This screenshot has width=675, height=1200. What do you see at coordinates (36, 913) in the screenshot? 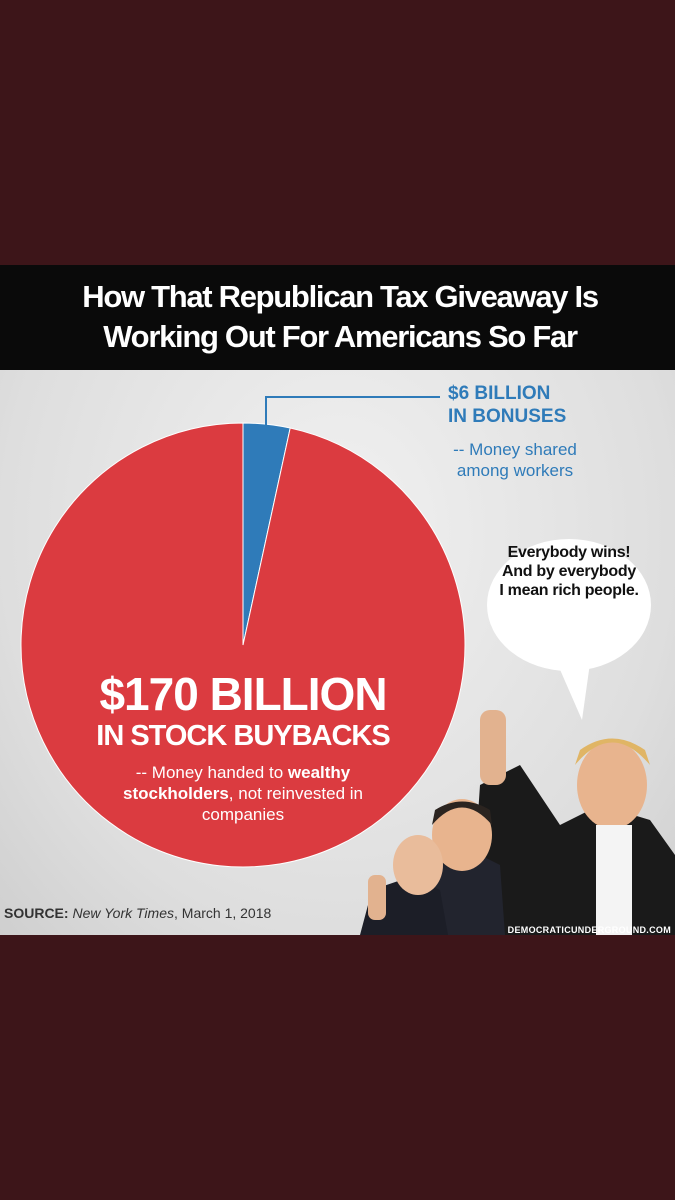
I see `source-prefix: SOURCE:` at bounding box center [36, 913].